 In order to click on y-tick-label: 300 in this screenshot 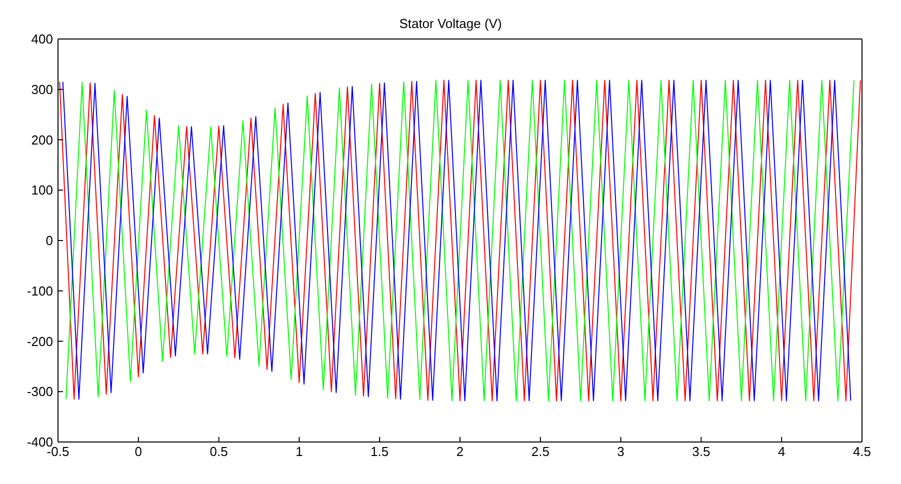, I will do `click(42, 89)`.